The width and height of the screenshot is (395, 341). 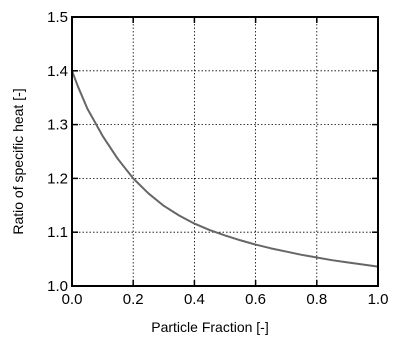 What do you see at coordinates (57, 125) in the screenshot?
I see `y-tick-label: 1.3` at bounding box center [57, 125].